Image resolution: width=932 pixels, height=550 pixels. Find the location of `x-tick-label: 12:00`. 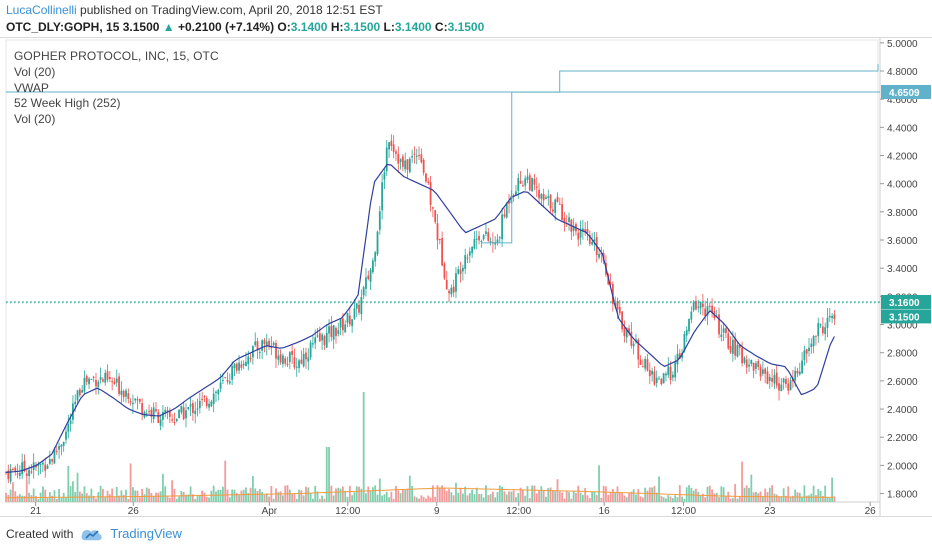

x-tick-label: 12:00 is located at coordinates (347, 511).